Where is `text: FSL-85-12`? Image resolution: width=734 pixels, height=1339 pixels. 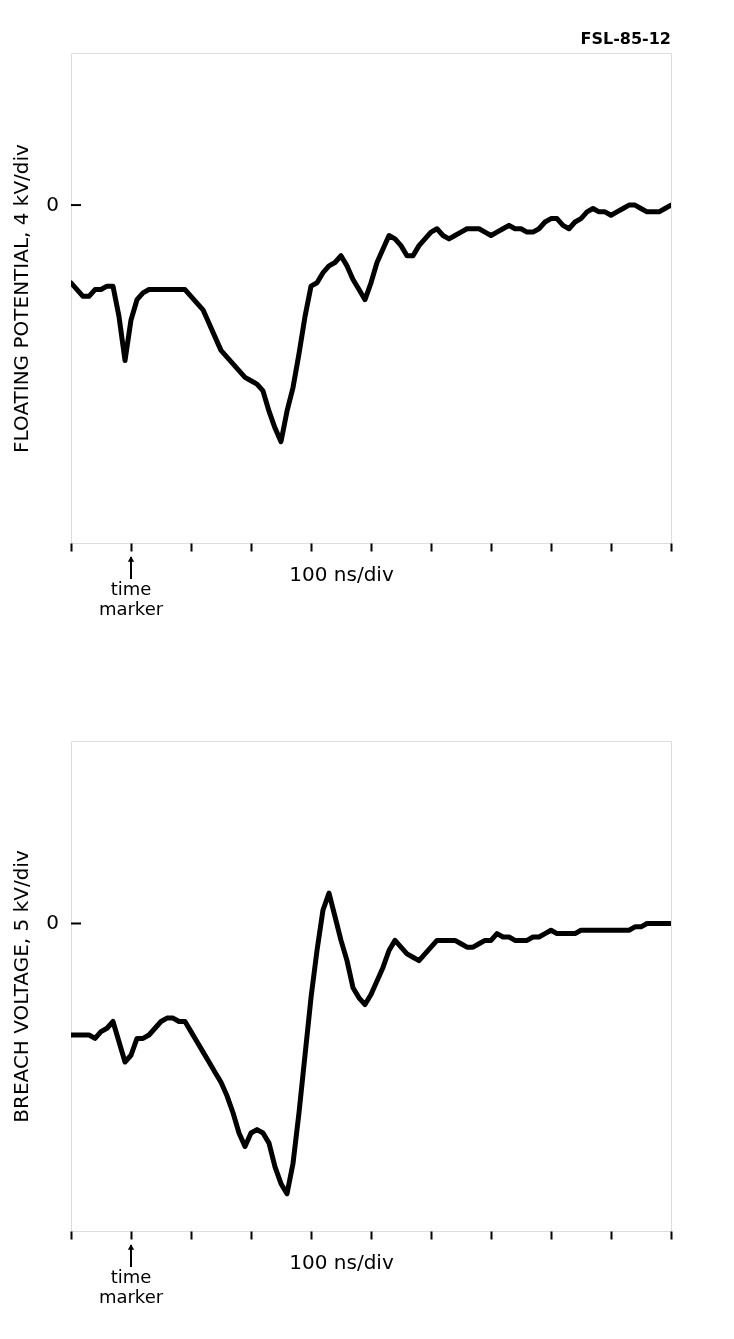
text: FSL-85-12 is located at coordinates (625, 38).